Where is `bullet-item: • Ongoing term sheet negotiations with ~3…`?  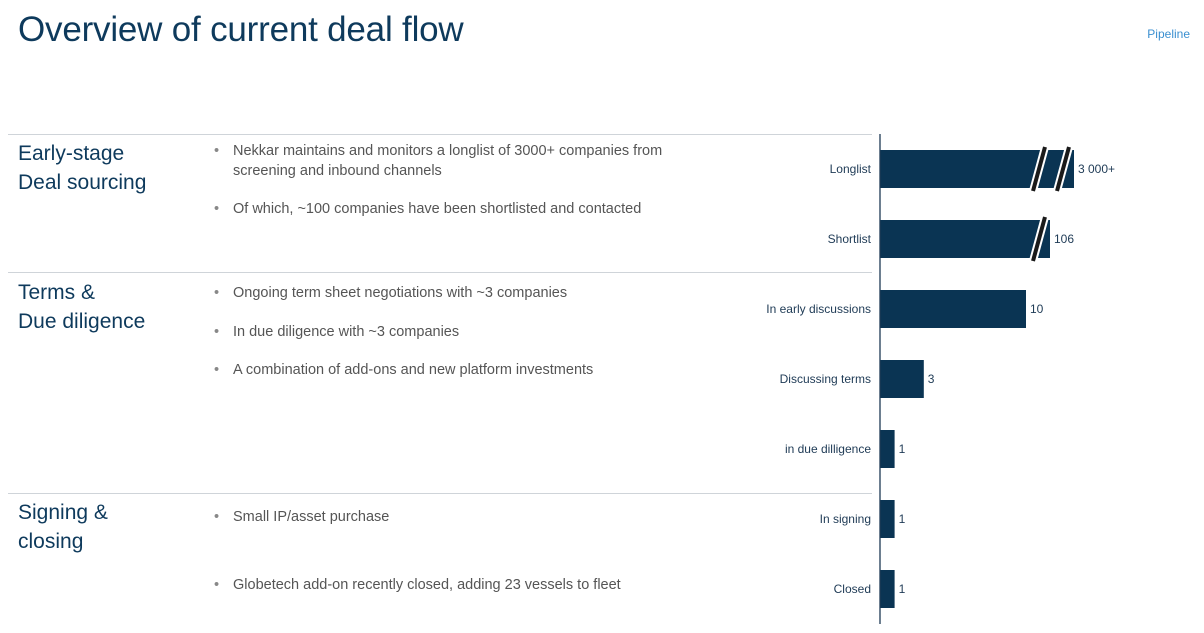
bullet-item: • Ongoing term sheet negotiations with ~3… is located at coordinates (391, 293).